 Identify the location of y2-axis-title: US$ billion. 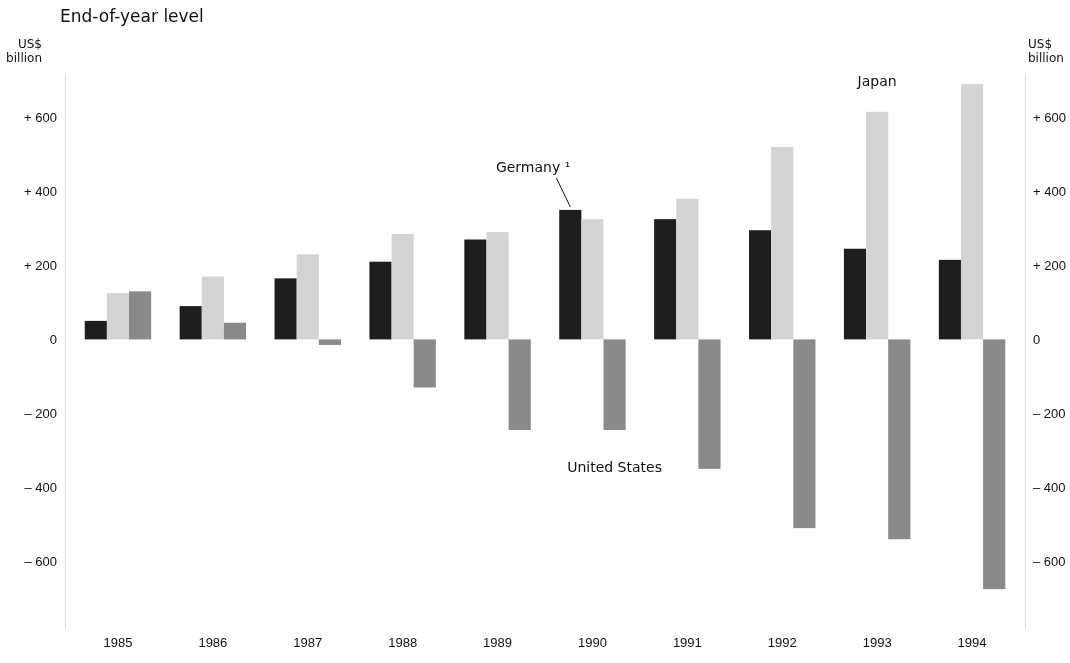
(1046, 51).